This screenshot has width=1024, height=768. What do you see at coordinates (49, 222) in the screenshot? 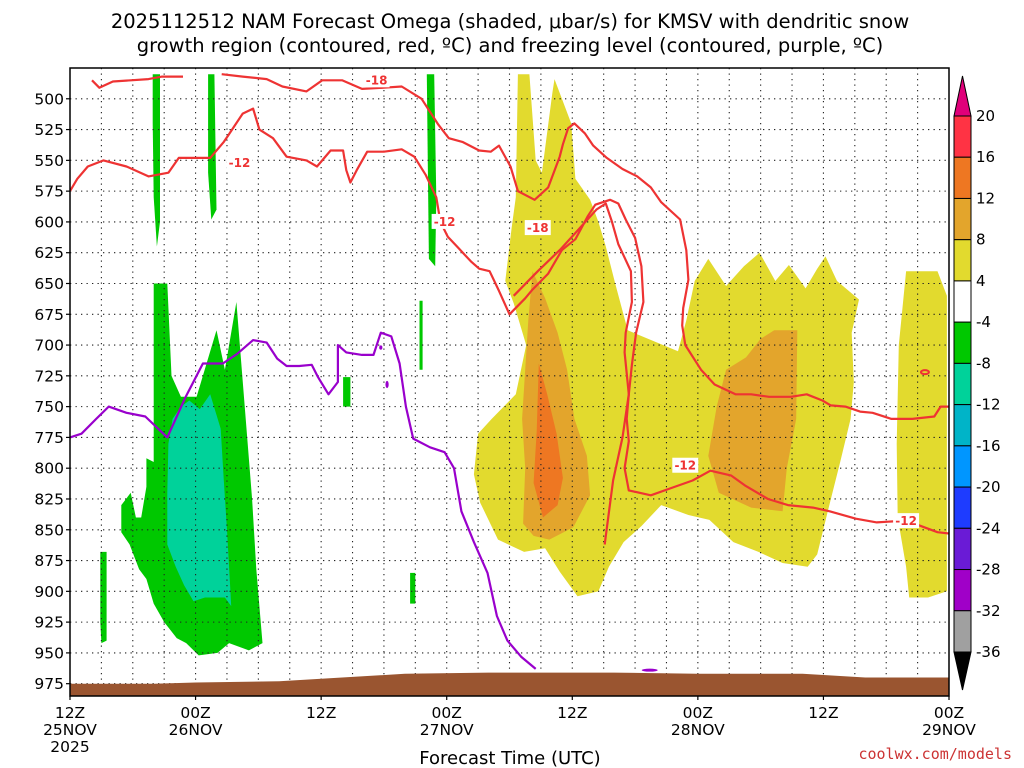
I see `y-tick-label-600: 600` at bounding box center [49, 222].